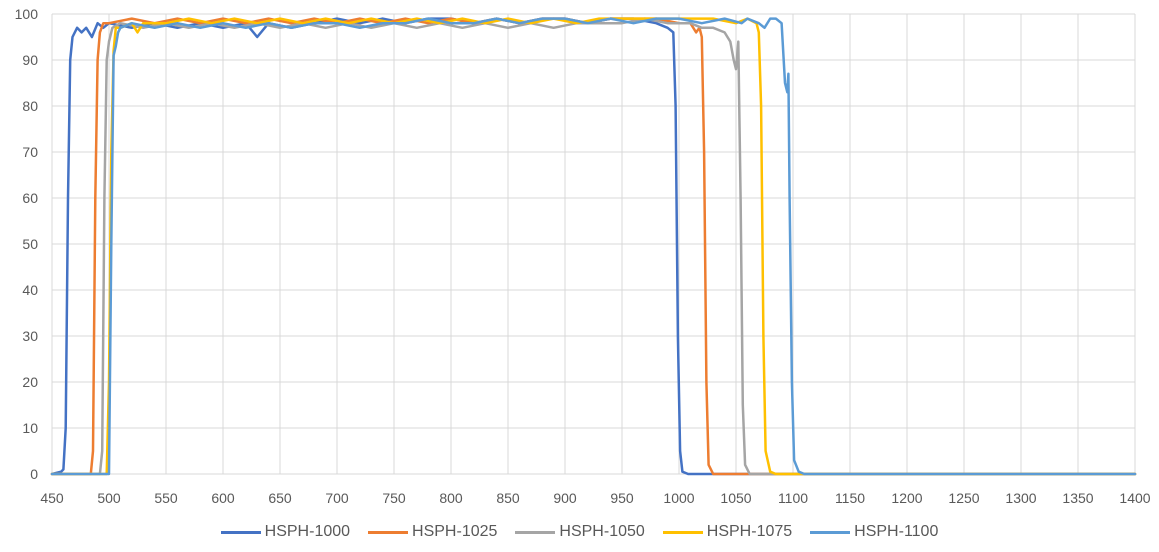 This screenshot has width=1159, height=552. I want to click on x-tick-label: 600, so click(223, 498).